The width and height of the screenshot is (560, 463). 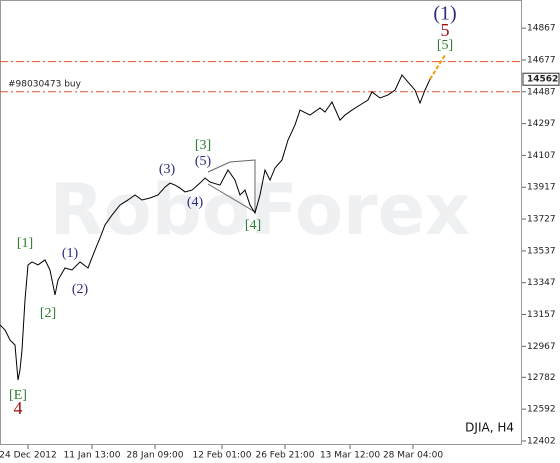 What do you see at coordinates (221, 456) in the screenshot?
I see `x-tick-label: 12 Feb 01:00` at bounding box center [221, 456].